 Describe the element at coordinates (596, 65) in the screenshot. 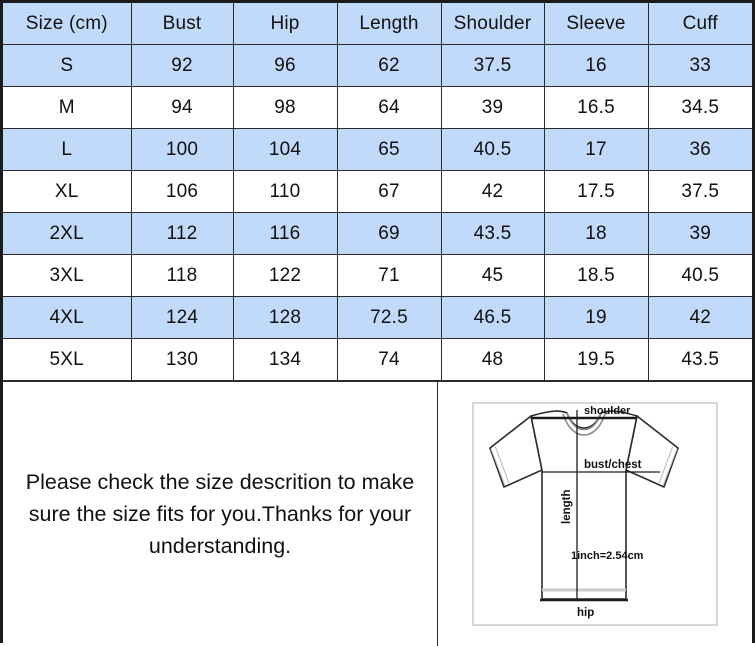

I see `cell-sleeve: 16` at that location.